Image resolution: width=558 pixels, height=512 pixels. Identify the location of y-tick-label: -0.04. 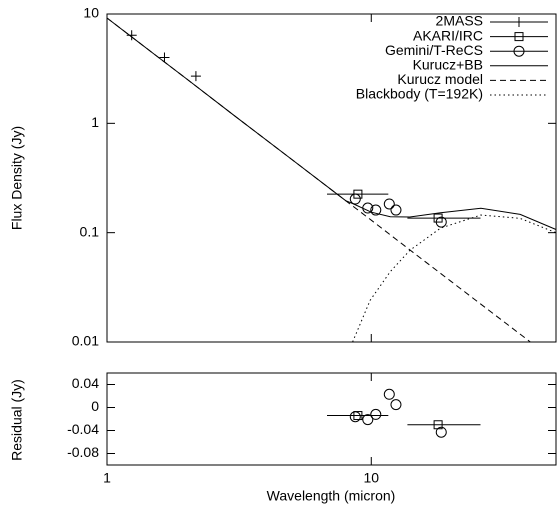
(83, 429).